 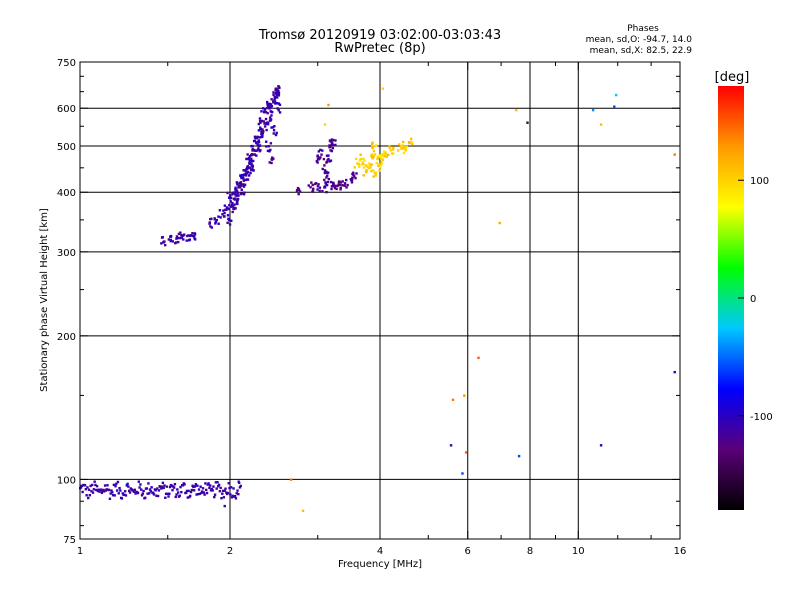 What do you see at coordinates (732, 77) in the screenshot?
I see `colorbar-unit-label: [deg]` at bounding box center [732, 77].